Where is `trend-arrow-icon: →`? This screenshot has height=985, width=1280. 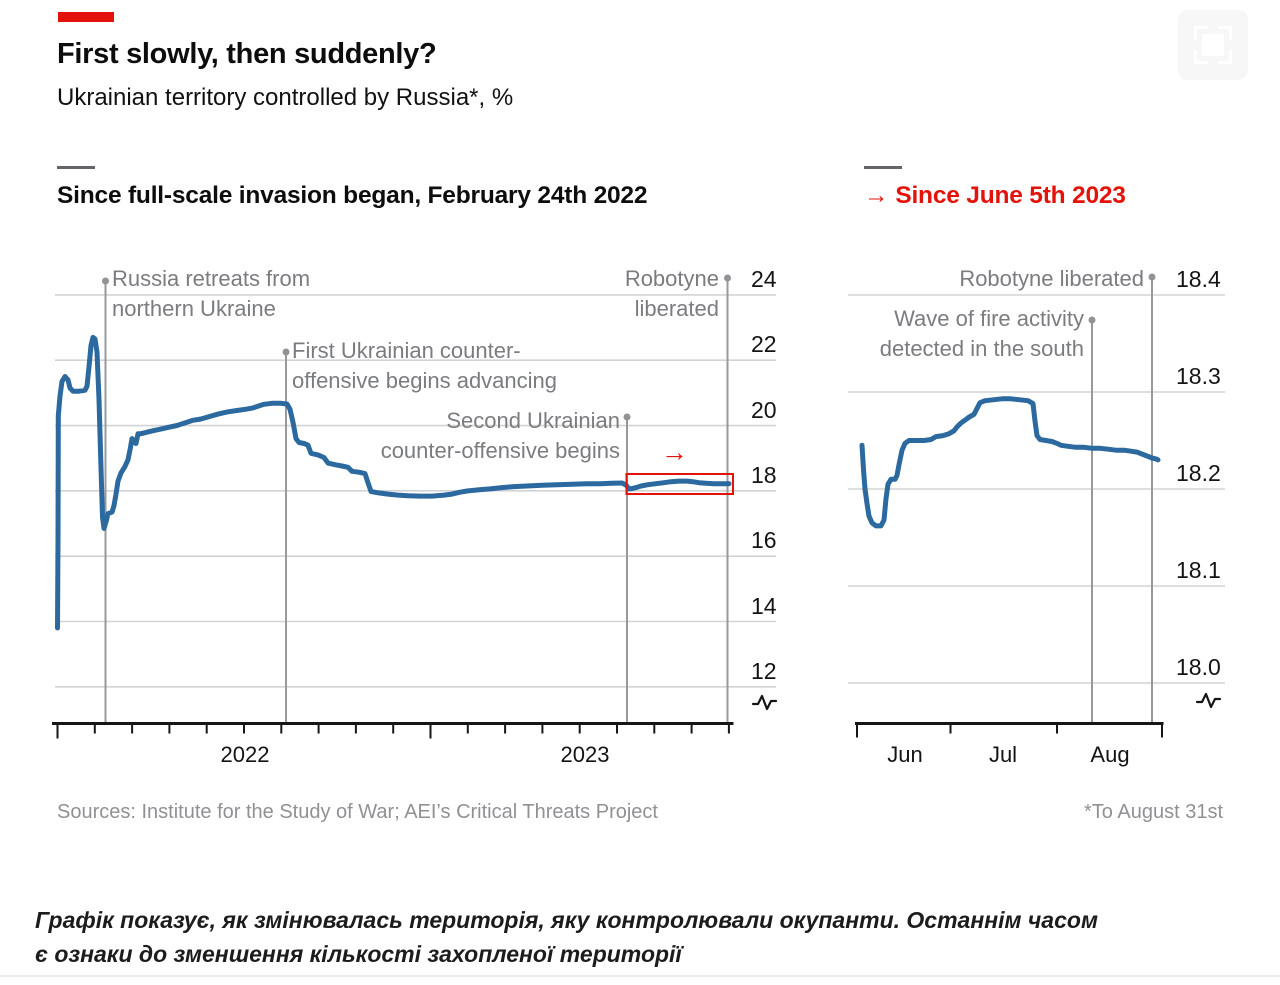 trend-arrow-icon: → is located at coordinates (674, 452).